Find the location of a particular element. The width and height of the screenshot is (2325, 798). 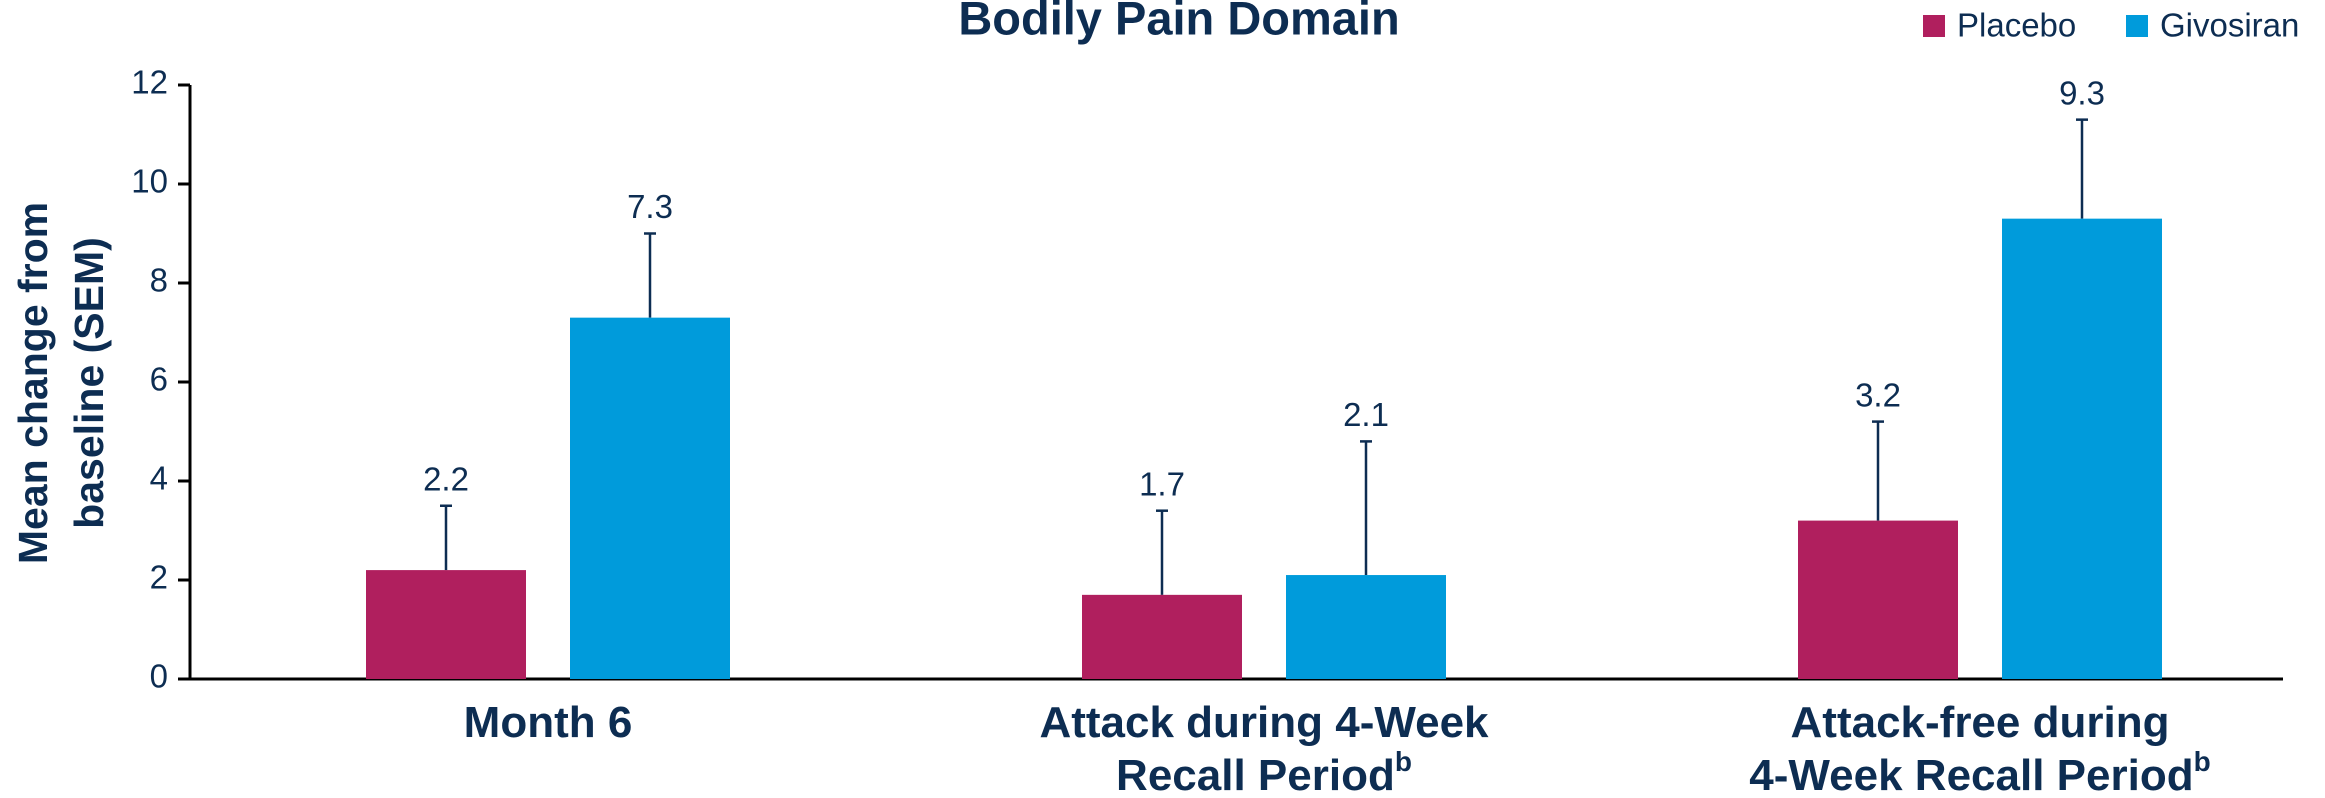

x-tick-label-line: Recall Period is located at coordinates (1255, 774).